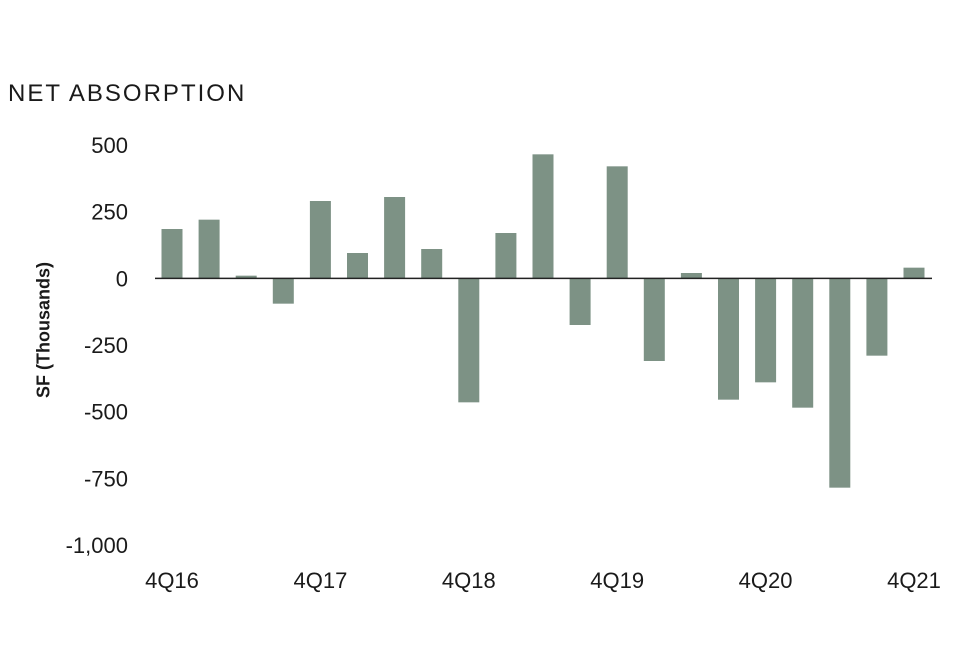 Image resolution: width=960 pixels, height=654 pixels. Describe the element at coordinates (122, 278) in the screenshot. I see `y-tick-label: 0` at that location.